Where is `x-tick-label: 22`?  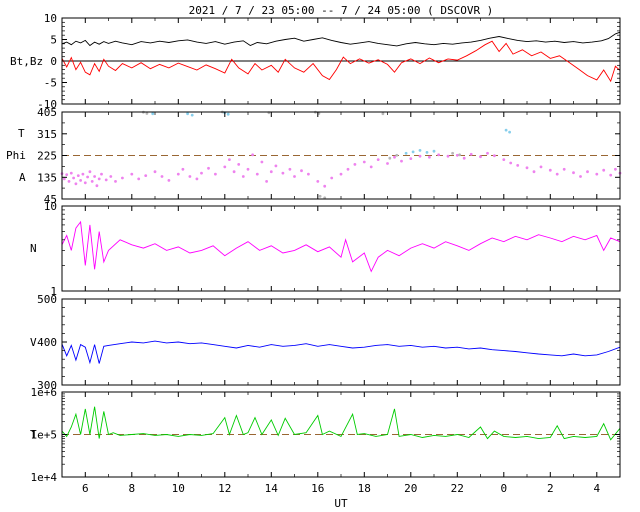 x-tick-label: 22 is located at coordinates (457, 488).